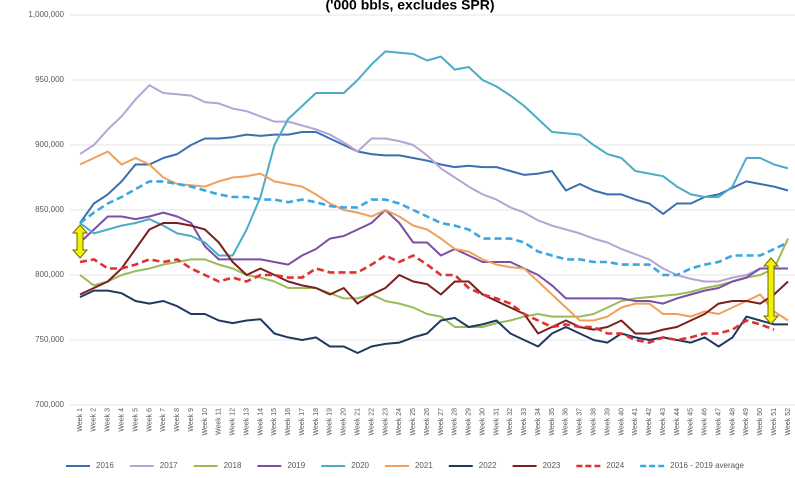  What do you see at coordinates (260, 422) in the screenshot?
I see `x-tick-label: Week 14` at bounding box center [260, 422].